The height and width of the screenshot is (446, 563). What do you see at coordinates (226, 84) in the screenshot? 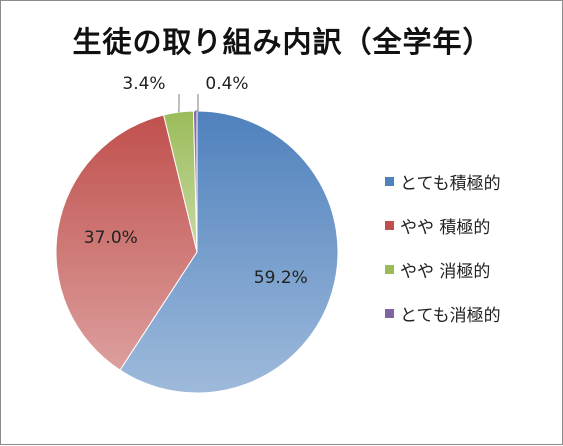
I see `data-label: 0.4%` at bounding box center [226, 84].